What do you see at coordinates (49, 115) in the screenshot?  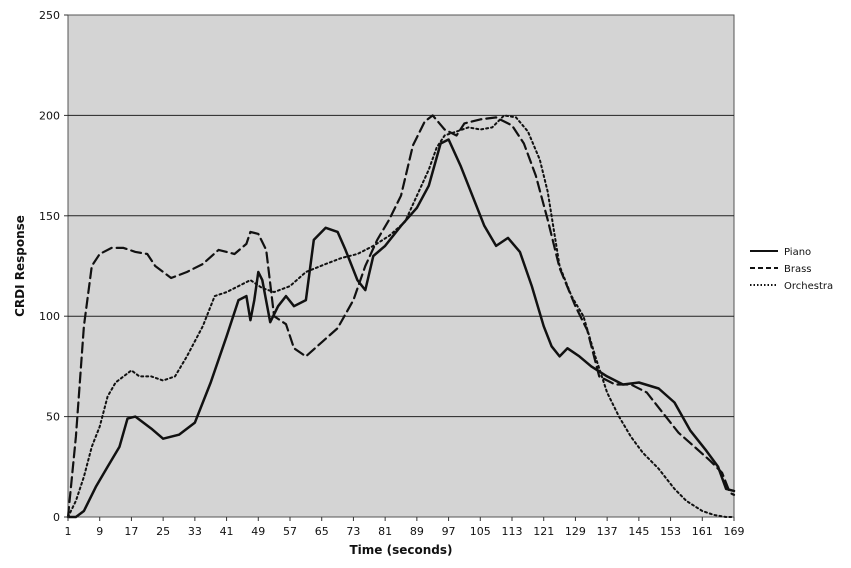 I see `y-tick-label: 200` at bounding box center [49, 115].